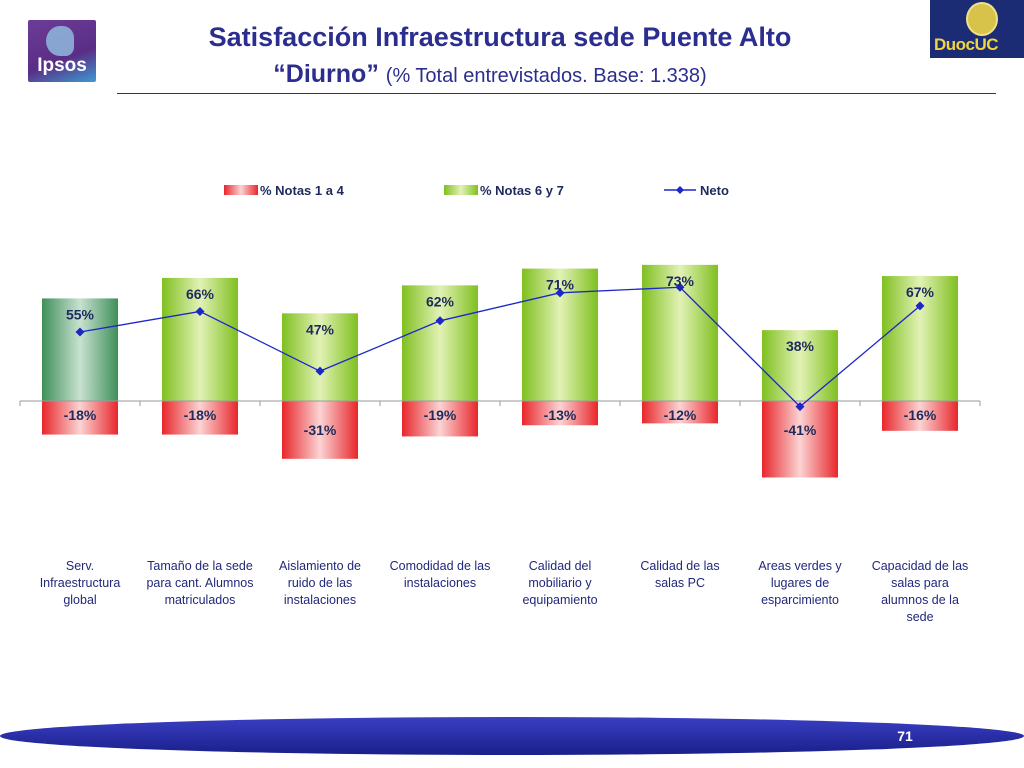 The height and width of the screenshot is (768, 1024). What do you see at coordinates (440, 301) in the screenshot?
I see `label-positive-4: 62%` at bounding box center [440, 301].